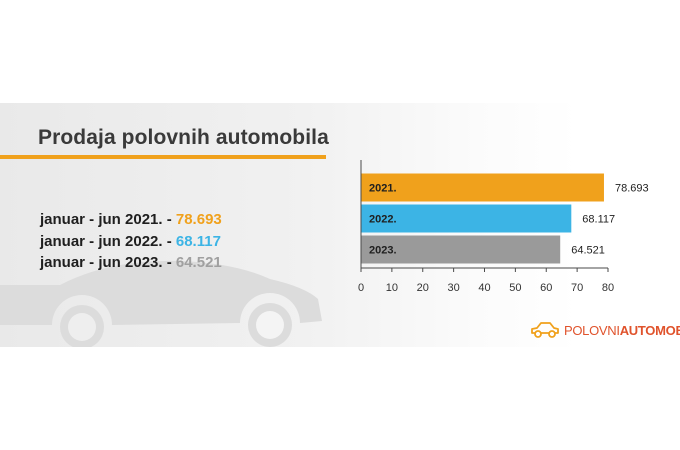 The width and height of the screenshot is (680, 450). I want to click on x-tick-label: 70, so click(577, 288).